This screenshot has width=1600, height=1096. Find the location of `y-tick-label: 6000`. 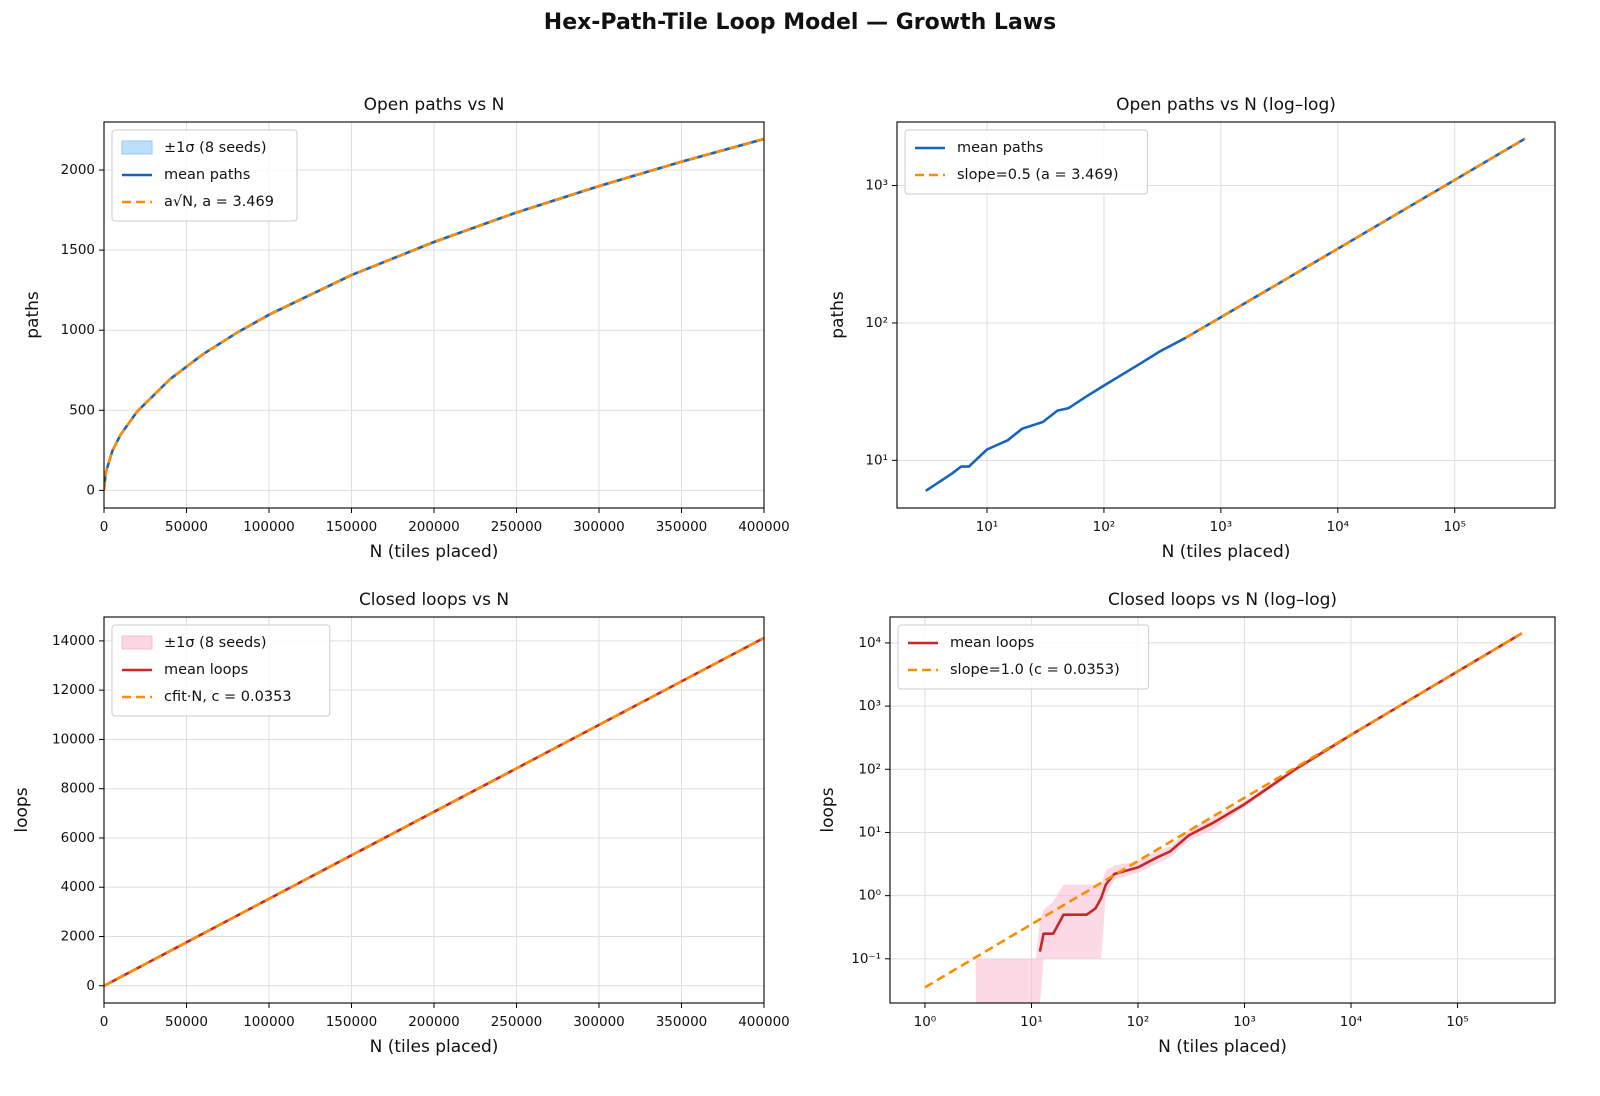

y-tick-label: 6000 is located at coordinates (78, 838).